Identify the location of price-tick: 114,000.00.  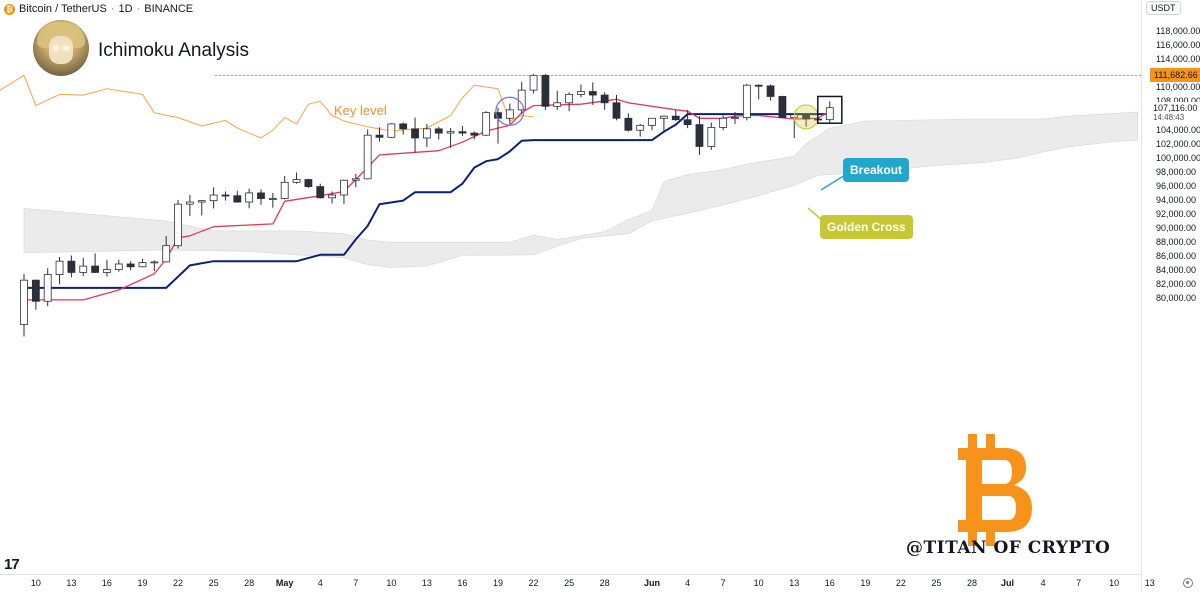
(1178, 59).